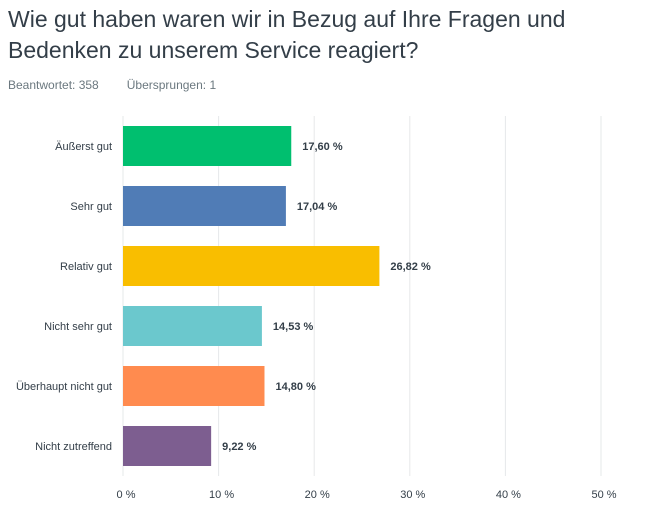 The image size is (648, 528). Describe the element at coordinates (112, 85) in the screenshot. I see `response-stats: Beantwortet: 358 Übersprungen: 1` at that location.